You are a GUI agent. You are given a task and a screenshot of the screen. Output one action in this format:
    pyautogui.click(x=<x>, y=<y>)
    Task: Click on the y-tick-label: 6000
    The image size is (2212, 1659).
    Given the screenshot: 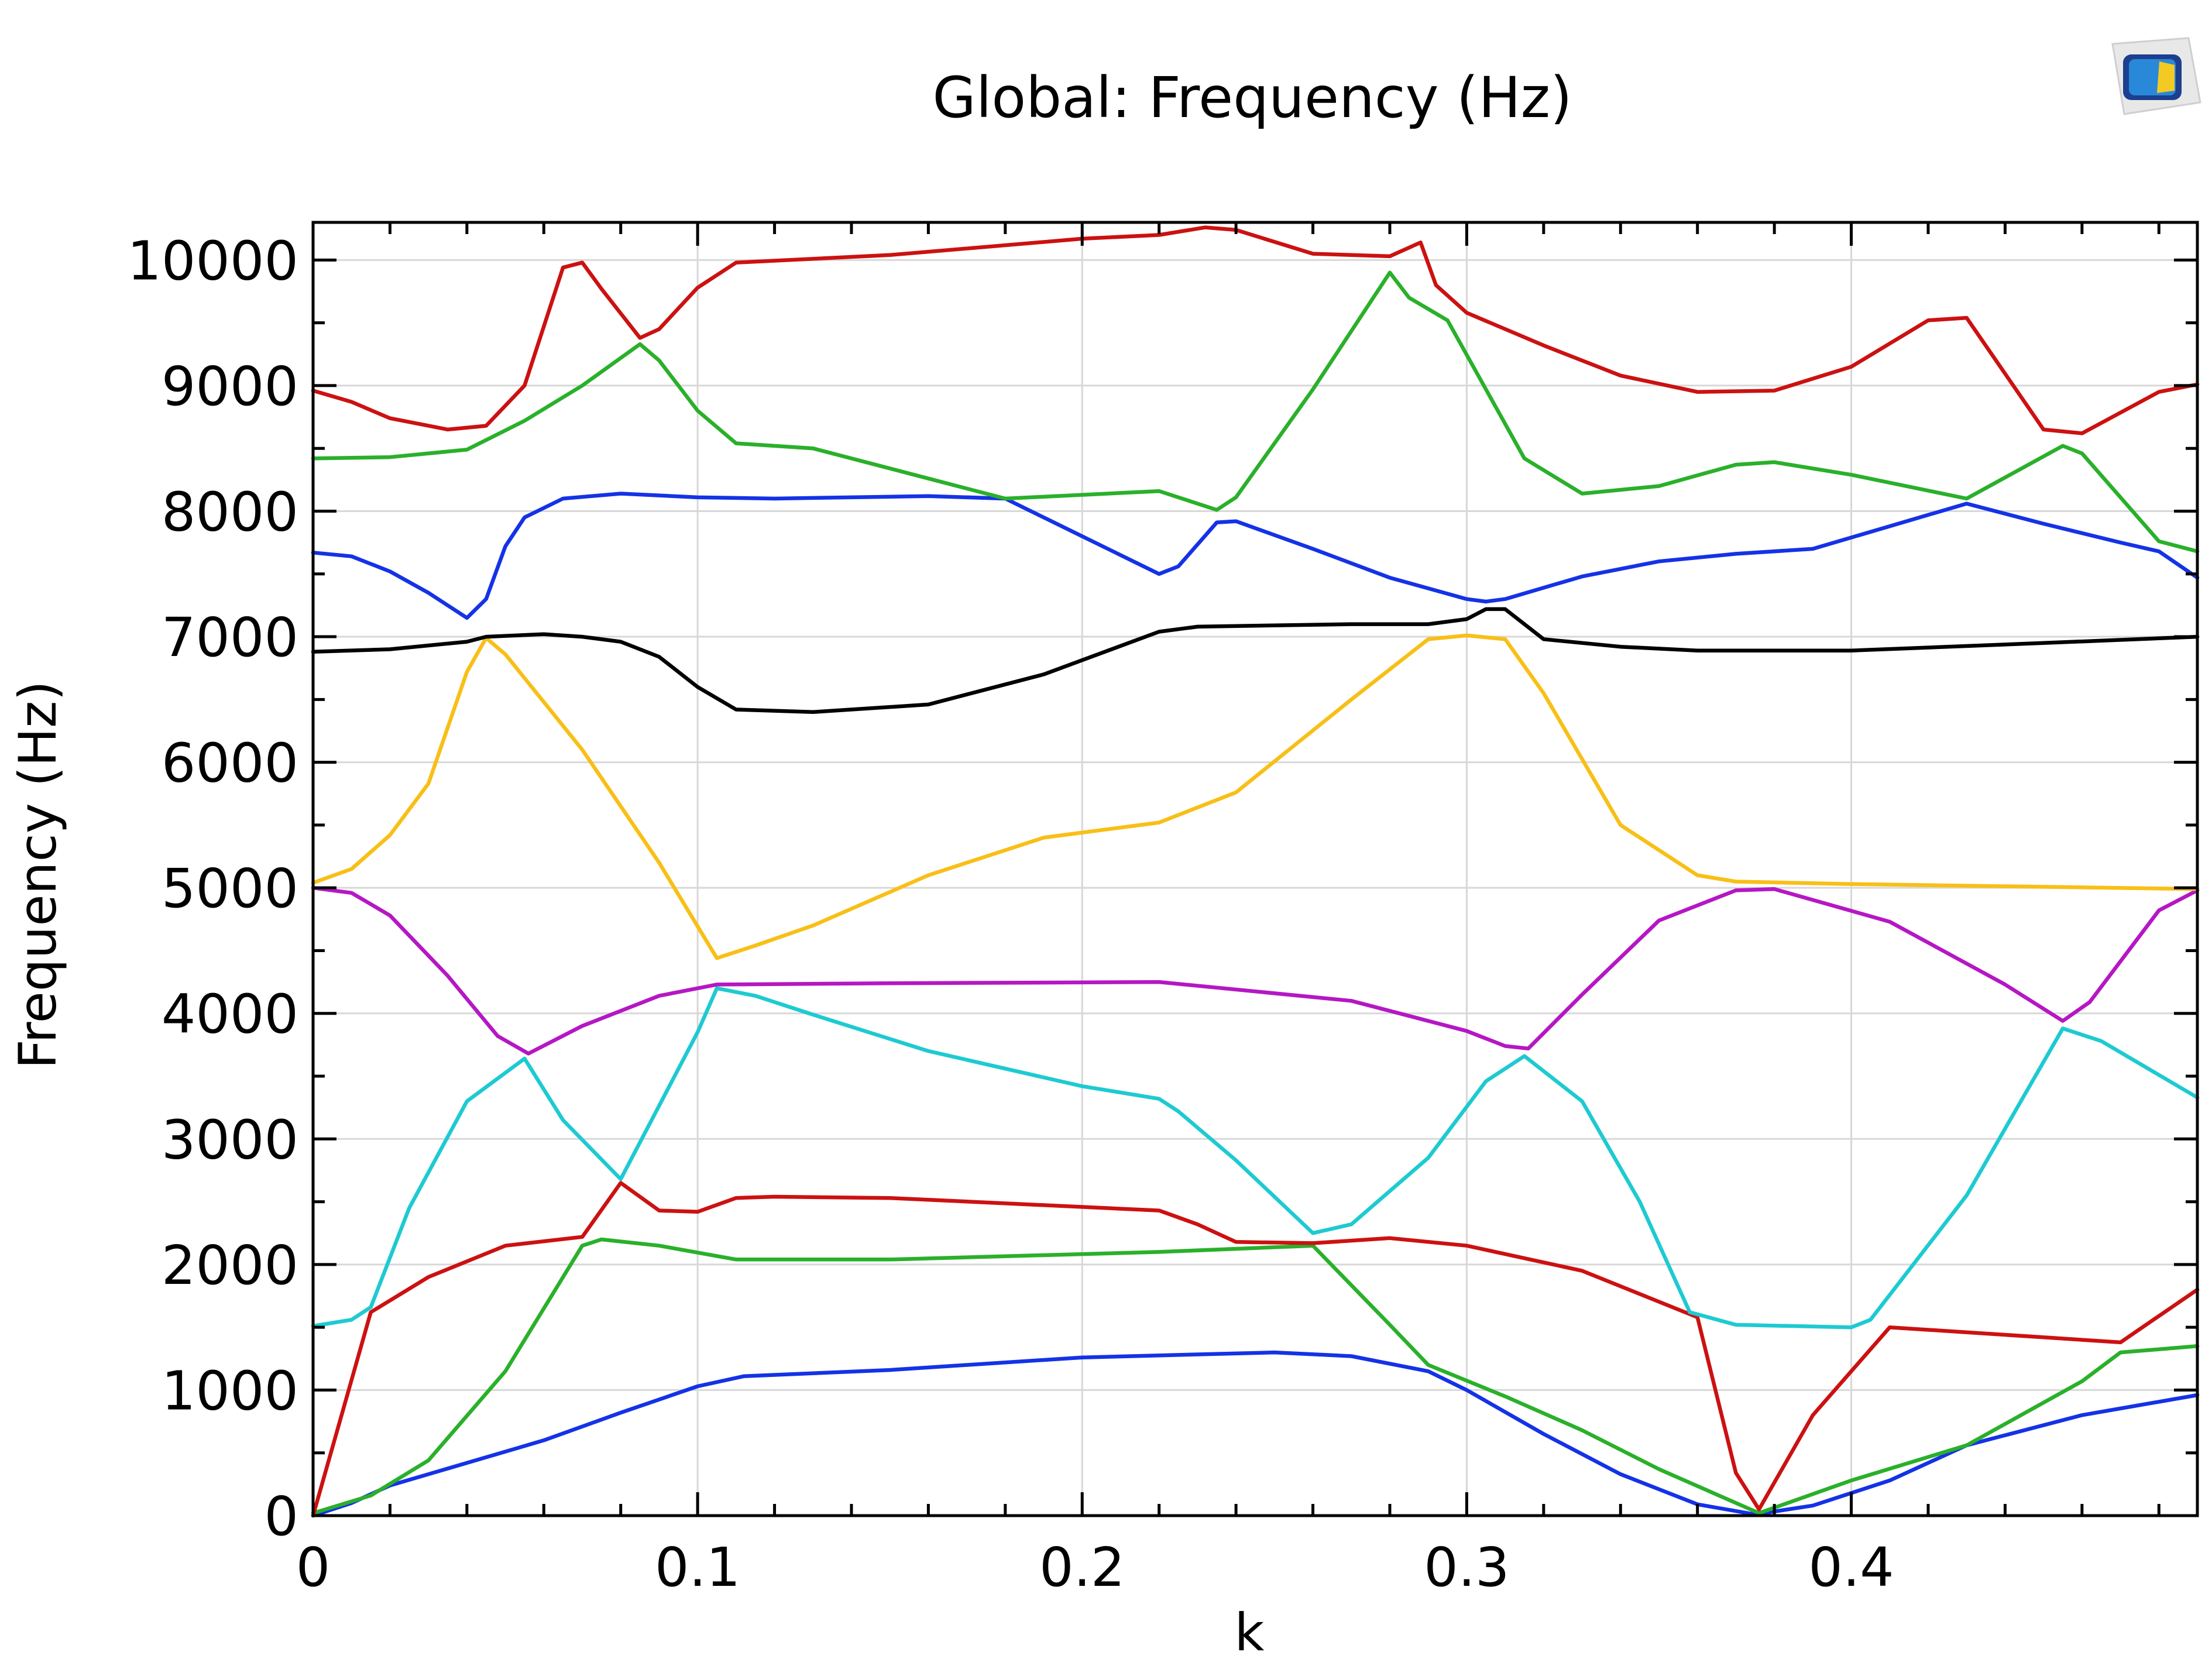 What is the action you would take?
    pyautogui.click(x=230, y=763)
    